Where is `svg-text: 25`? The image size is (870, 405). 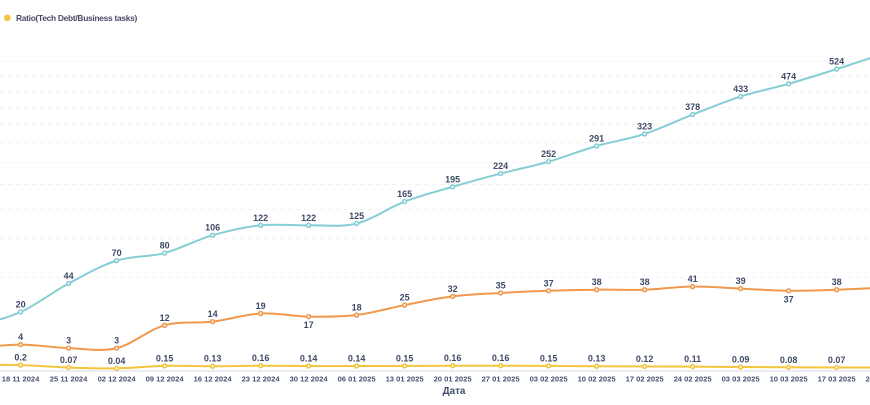 svg-text: 25 is located at coordinates (405, 298).